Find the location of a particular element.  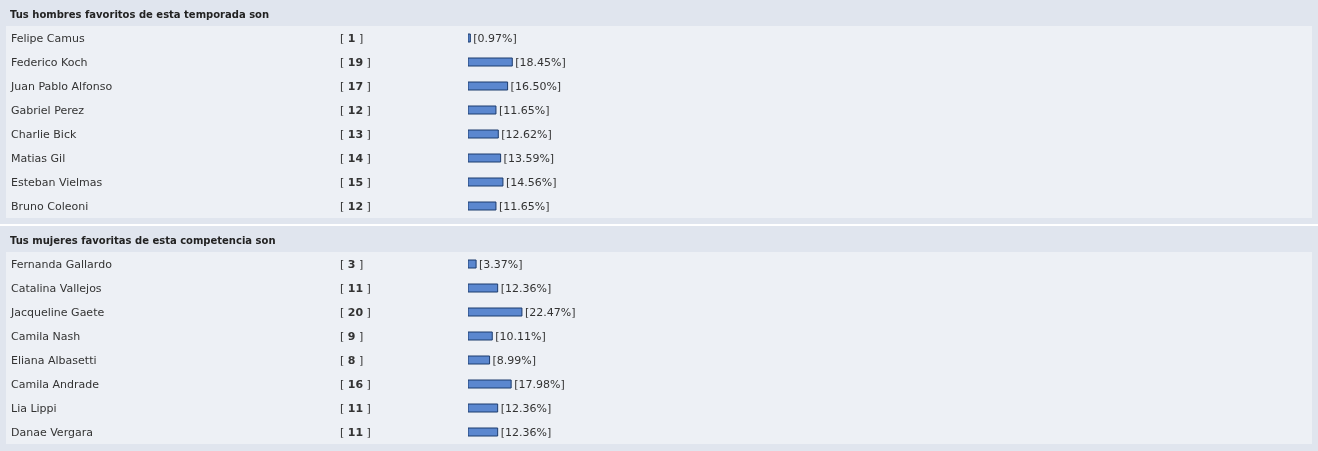

y-tick-label: Catalina Vallejos is located at coordinates (56, 288).